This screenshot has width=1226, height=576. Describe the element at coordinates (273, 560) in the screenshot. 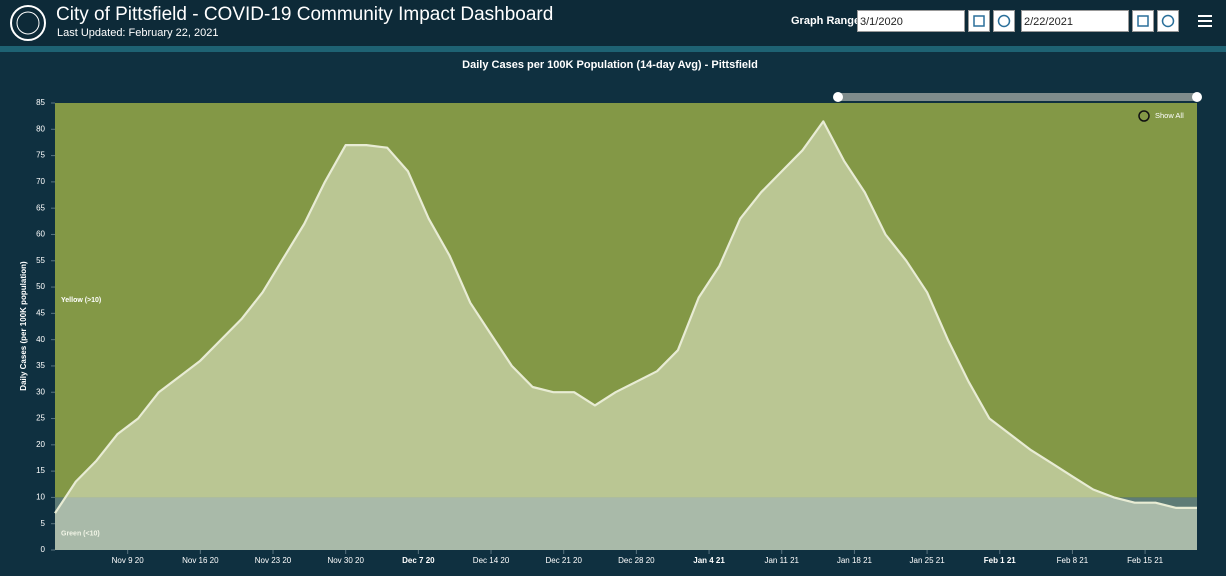

I see `x-tick-label: Nov 23 20` at that location.